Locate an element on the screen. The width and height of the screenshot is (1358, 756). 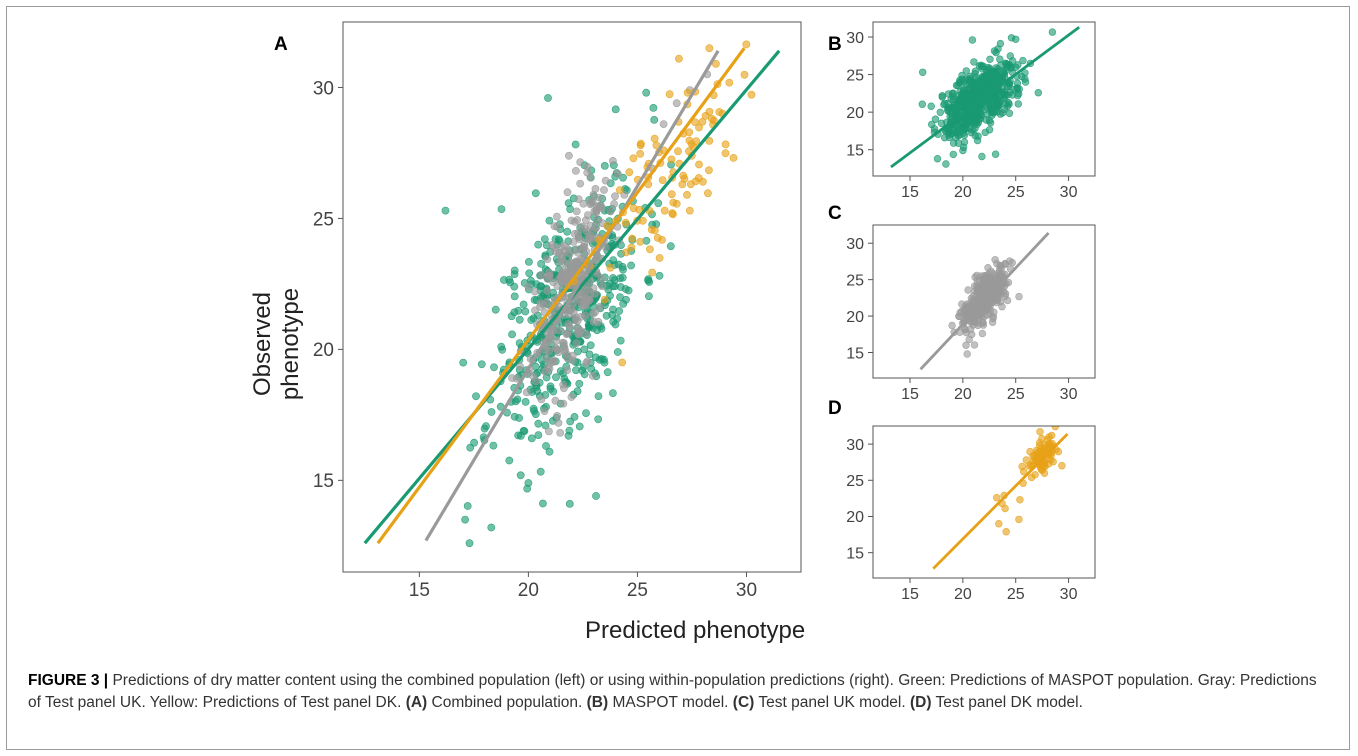
x-tick-label-a-30: 30 is located at coordinates (746, 590).